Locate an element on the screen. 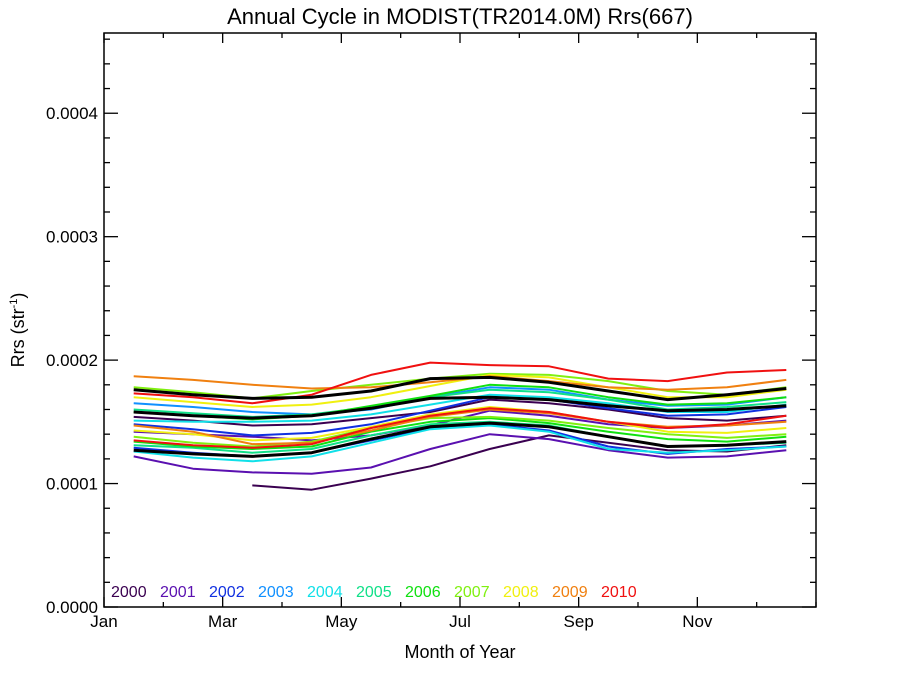  y-tick-label: 0.0004 is located at coordinates (72, 113).